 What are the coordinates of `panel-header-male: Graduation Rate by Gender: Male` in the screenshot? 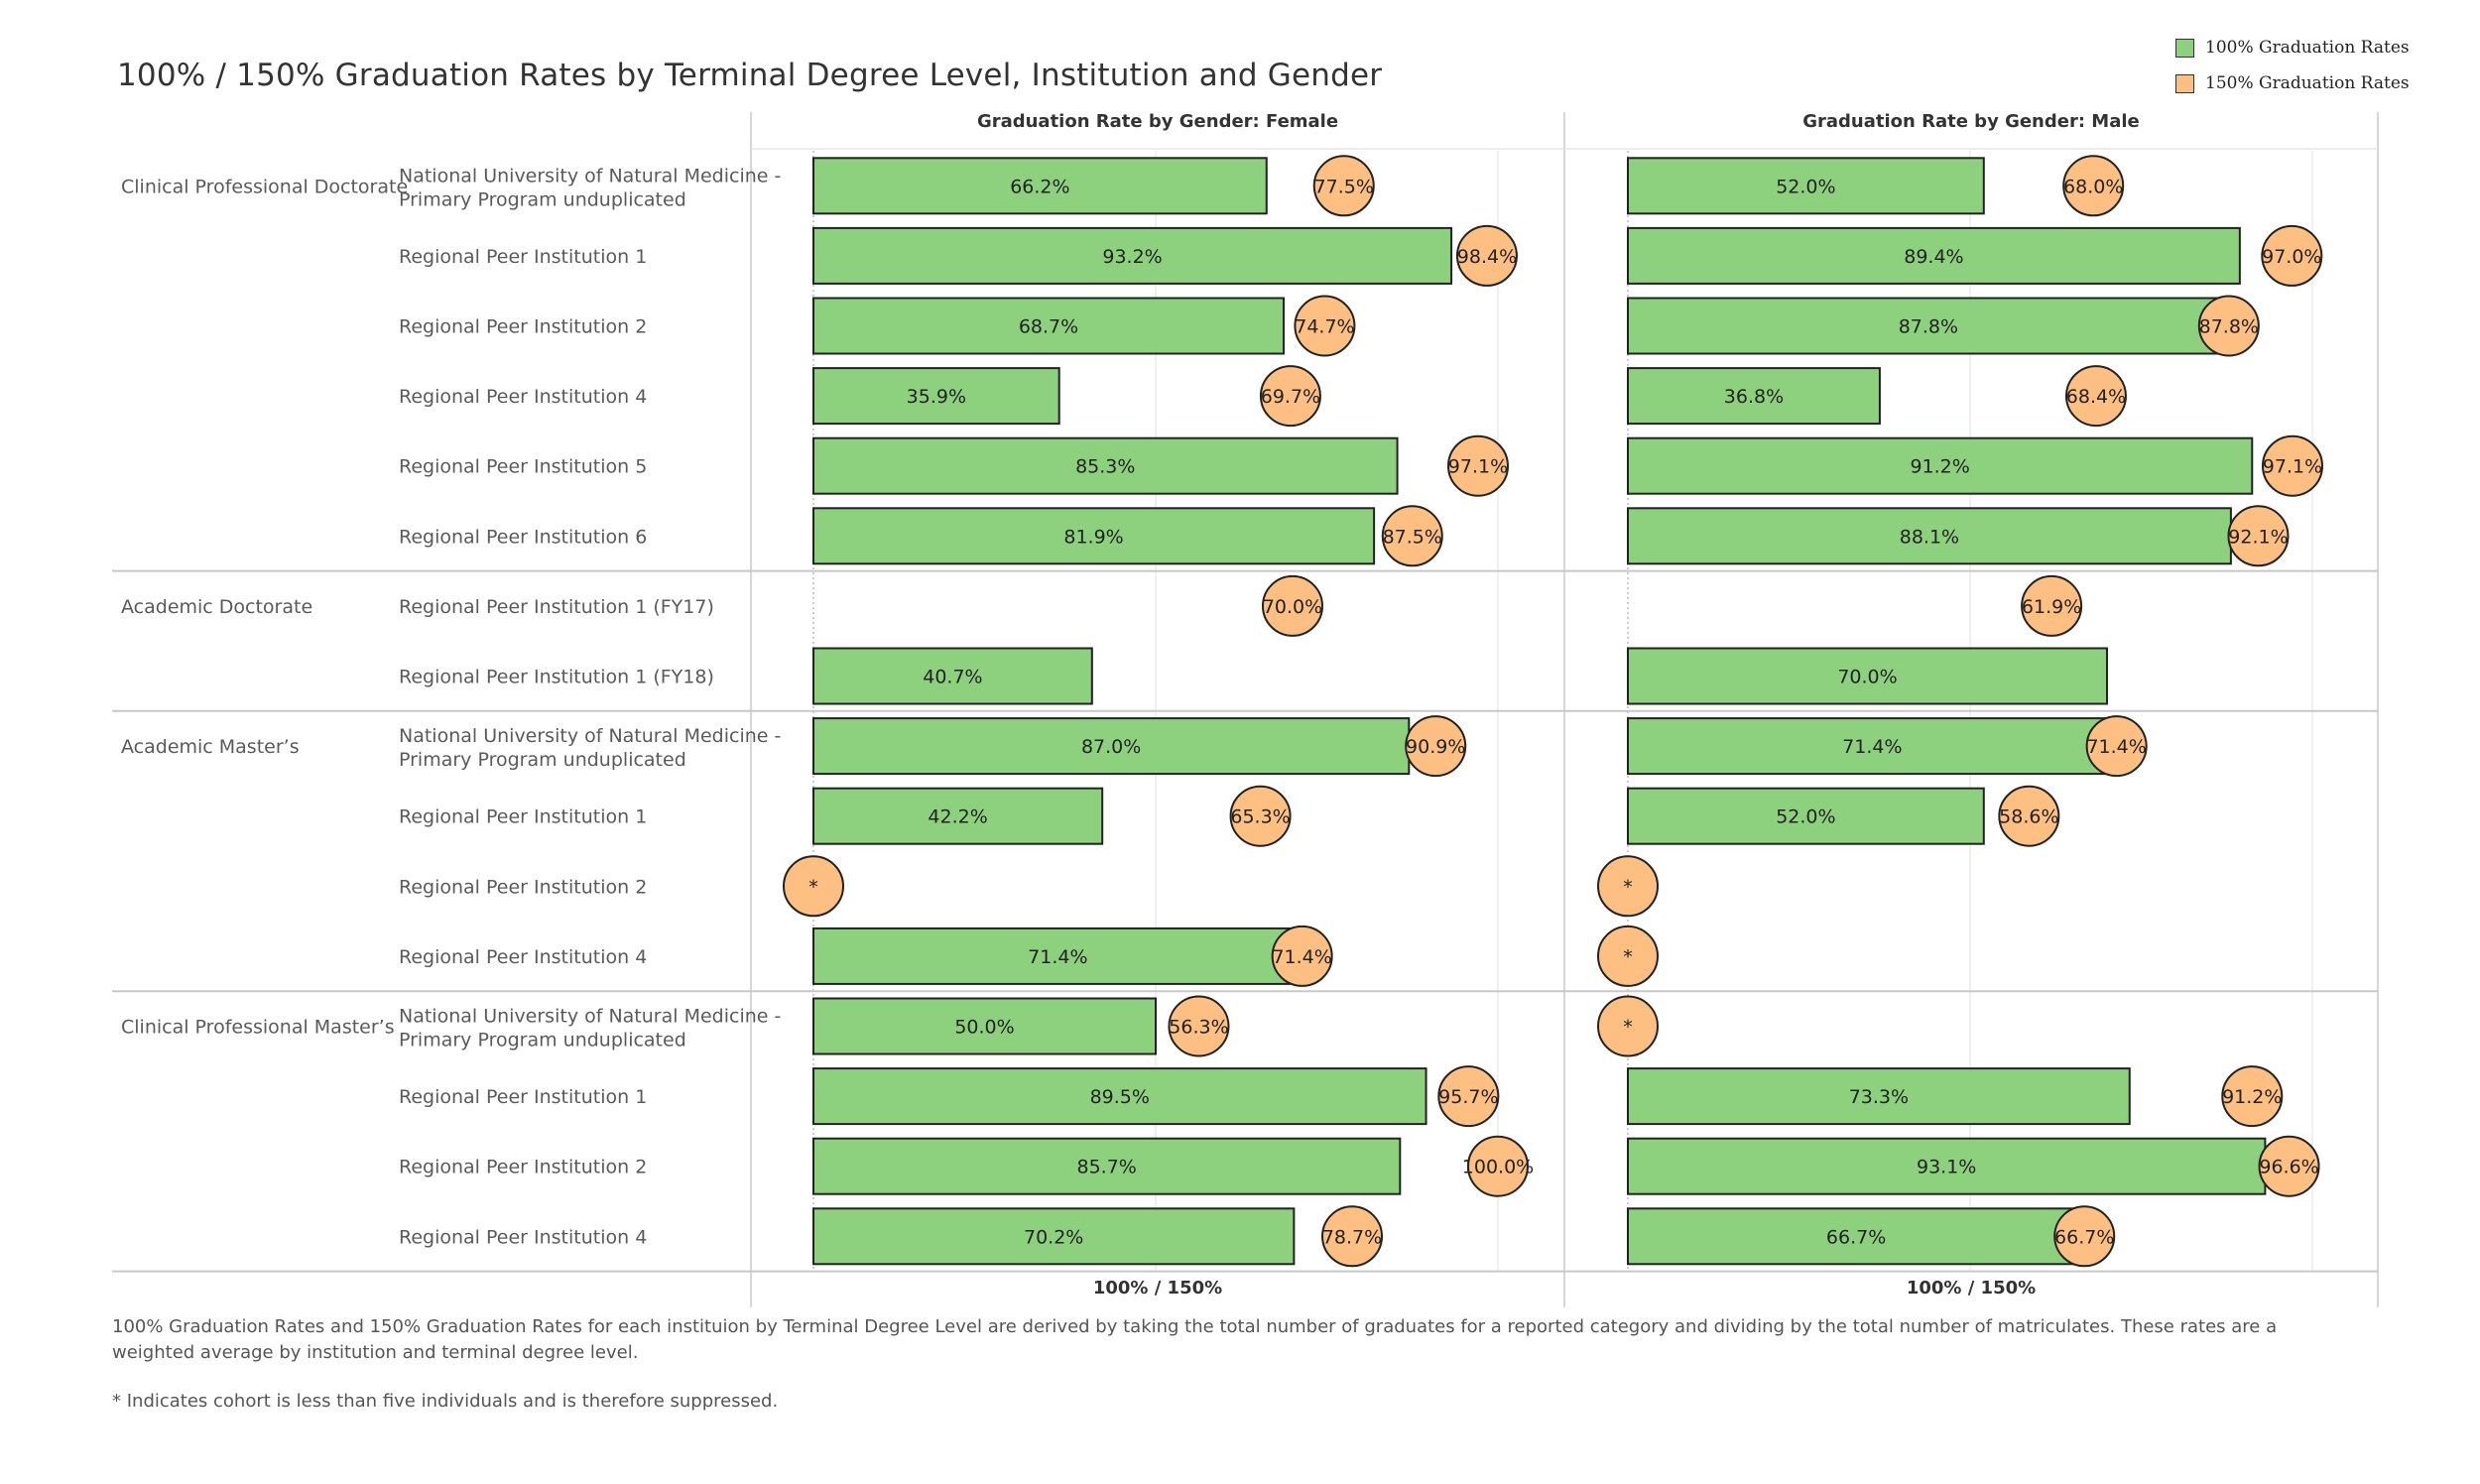 It's located at (1971, 121).